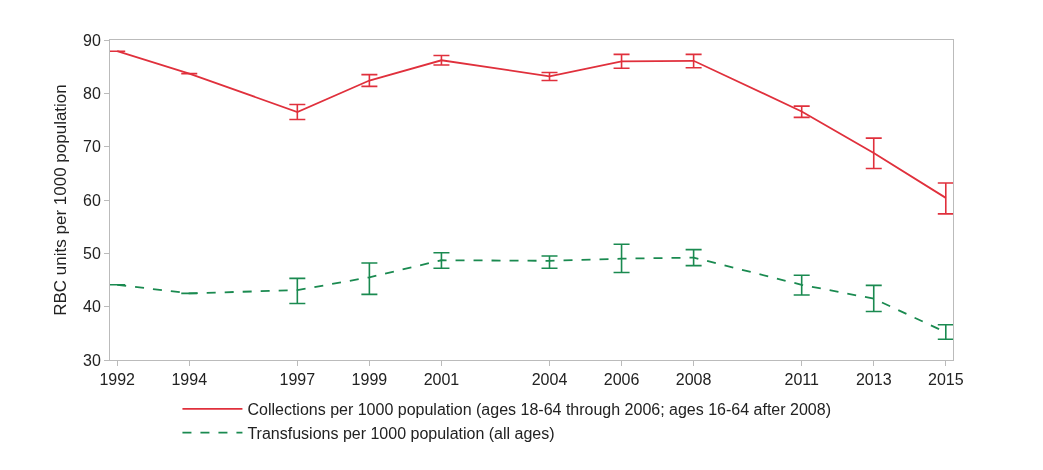 The image size is (1043, 470). Describe the element at coordinates (92, 307) in the screenshot. I see `y-tick-label: 40` at that location.